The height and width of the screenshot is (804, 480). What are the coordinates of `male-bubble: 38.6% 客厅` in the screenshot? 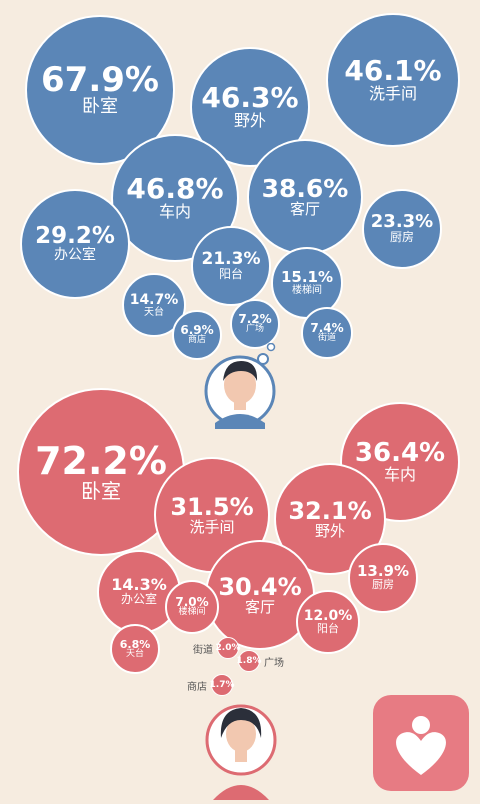 It's located at (305, 197).